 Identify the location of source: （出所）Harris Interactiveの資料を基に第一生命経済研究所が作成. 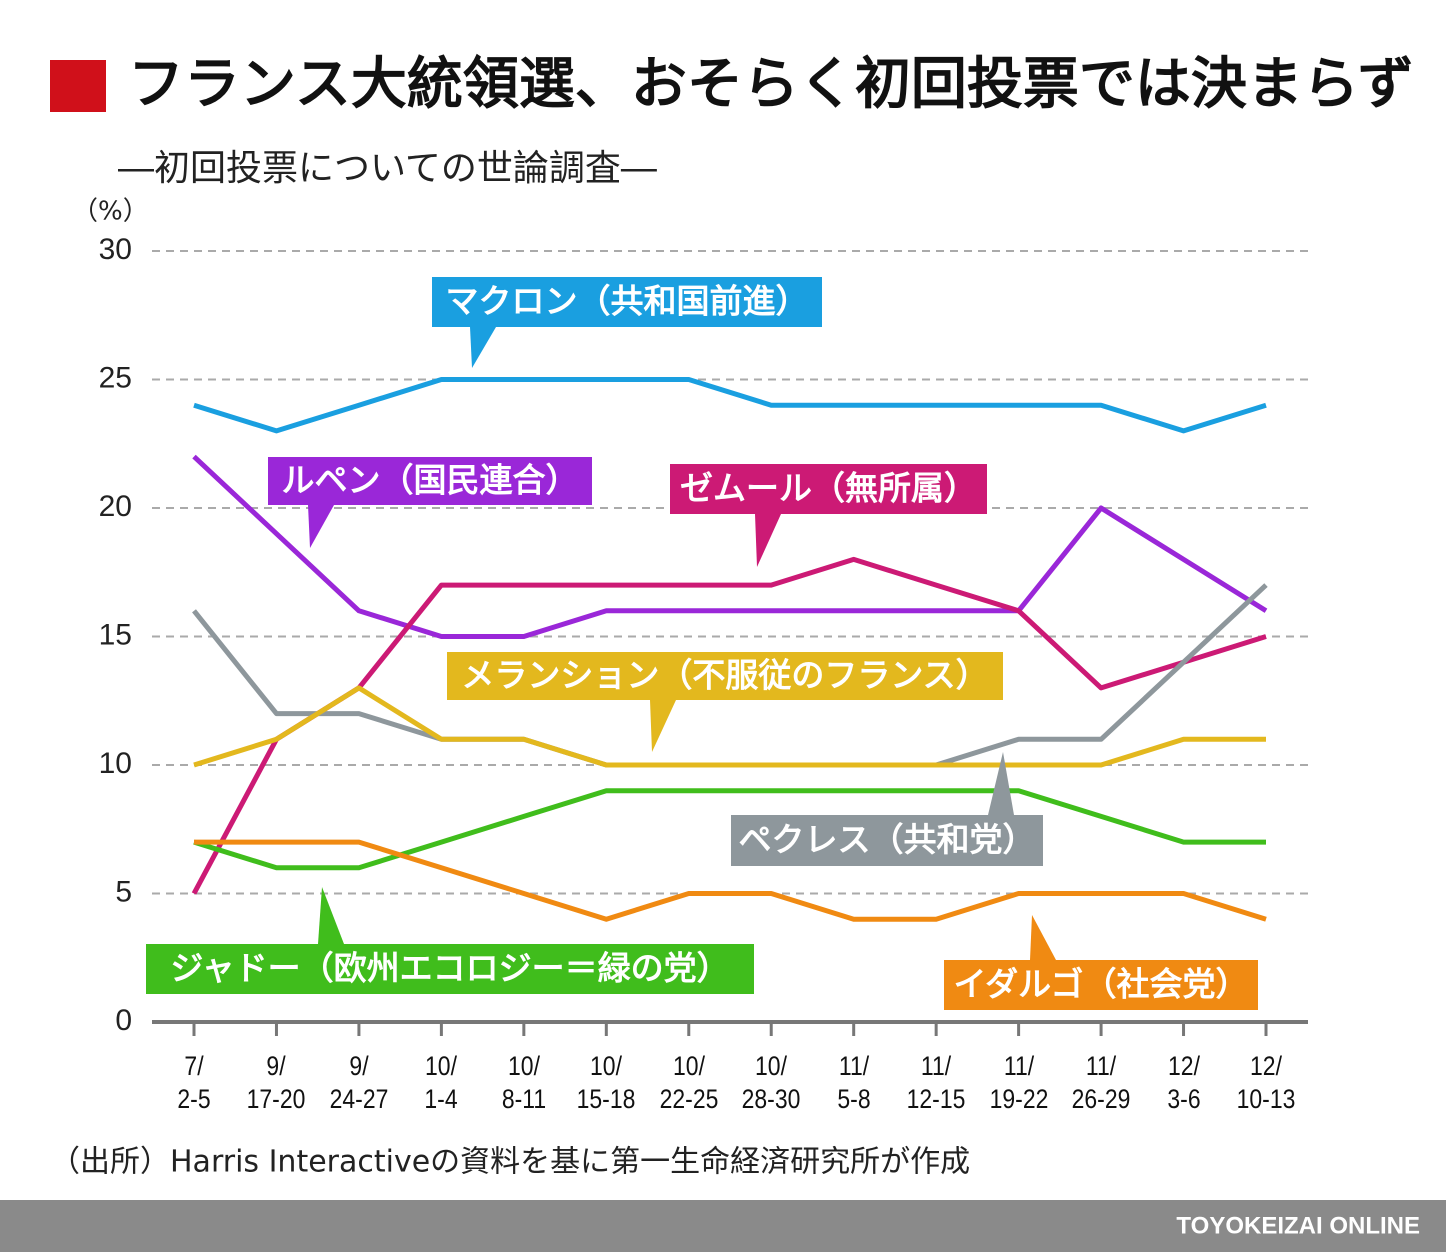
(510, 1162).